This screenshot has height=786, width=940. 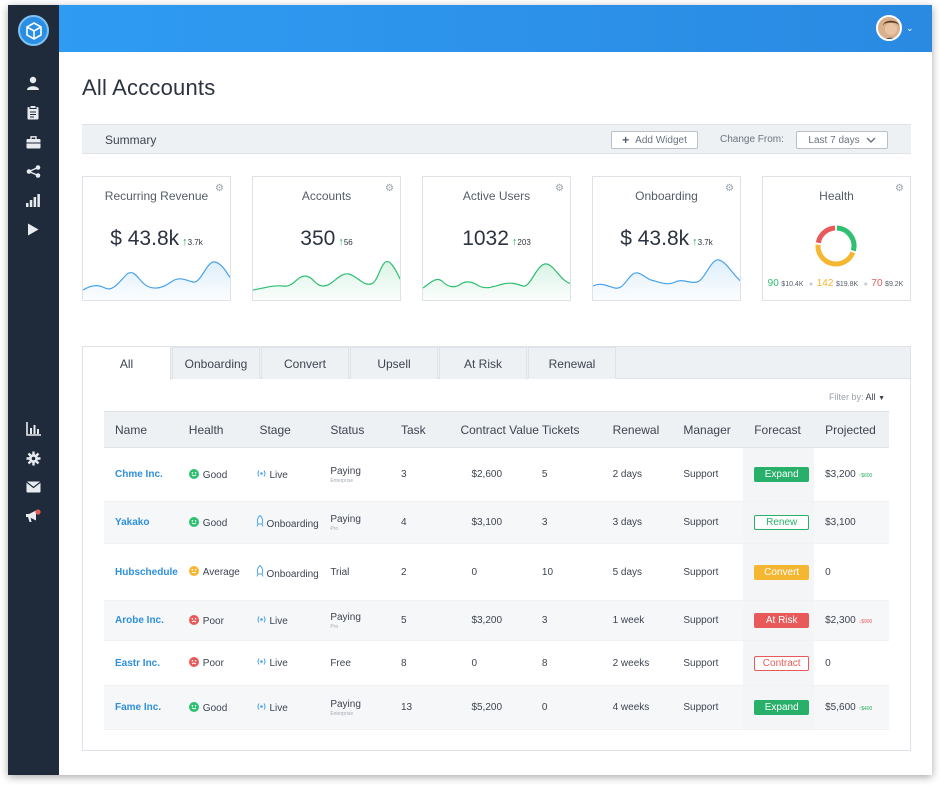 I want to click on tab-at-risk: At Risk, so click(x=483, y=363).